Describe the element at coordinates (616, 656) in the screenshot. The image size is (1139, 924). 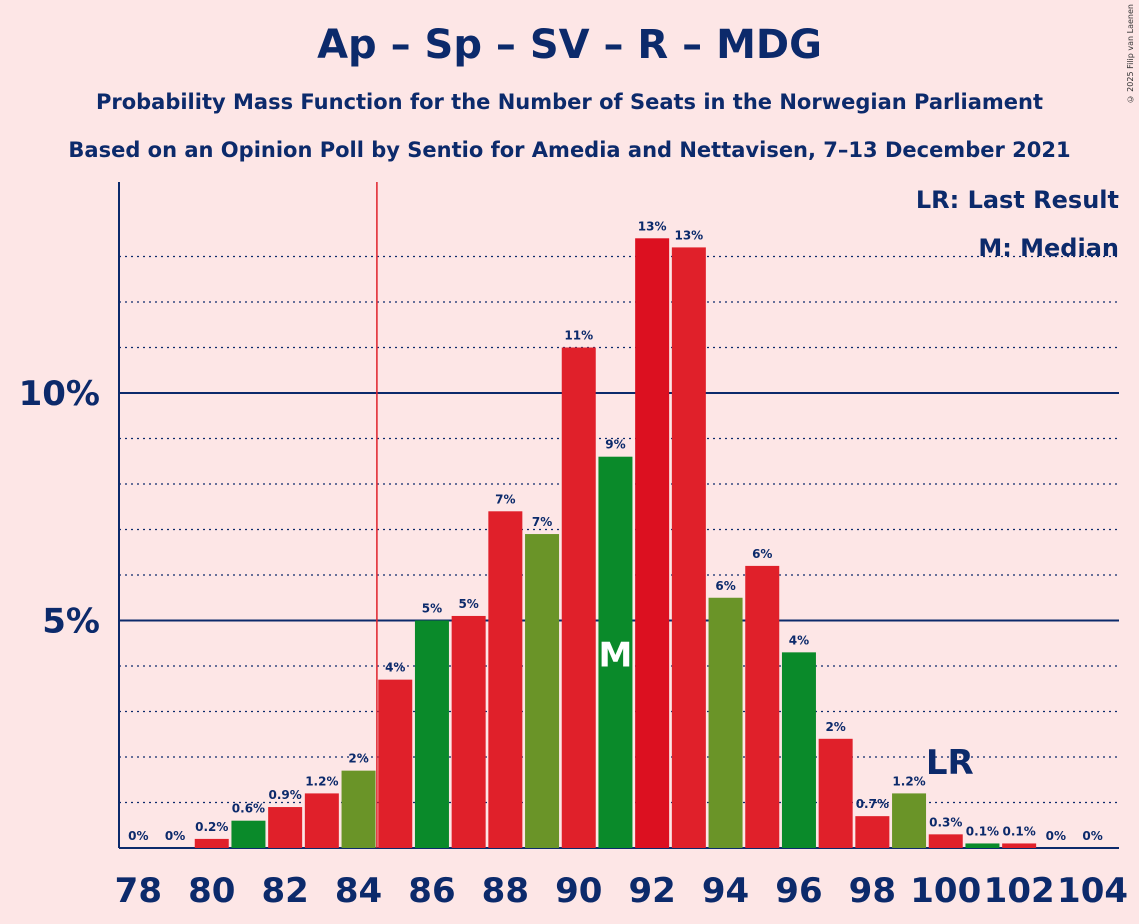
I see `median-marker: M` at that location.